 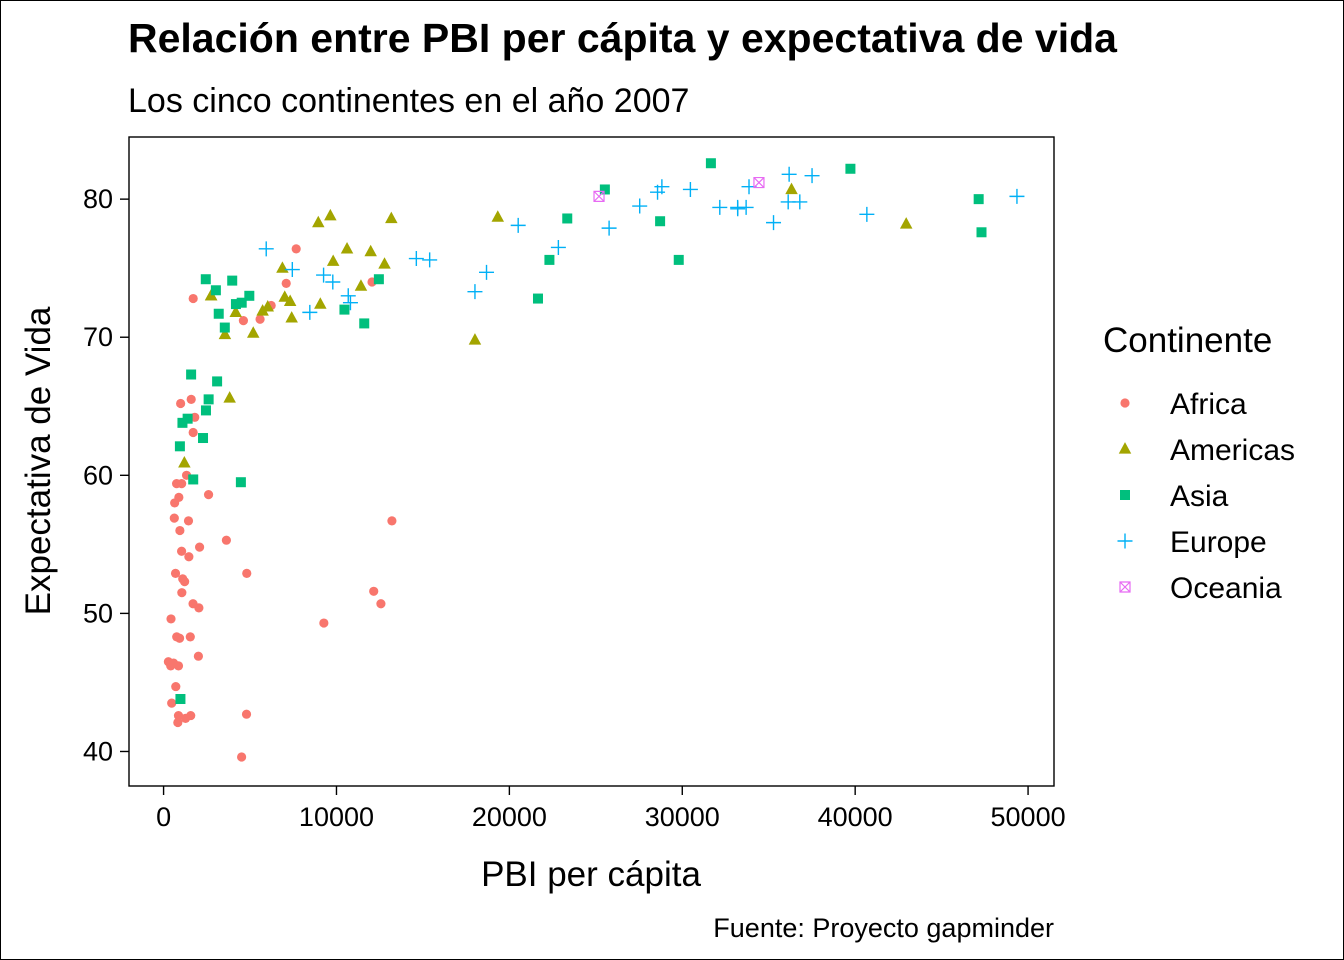 What do you see at coordinates (1232, 450) in the screenshot?
I see `legend-label: Americas` at bounding box center [1232, 450].